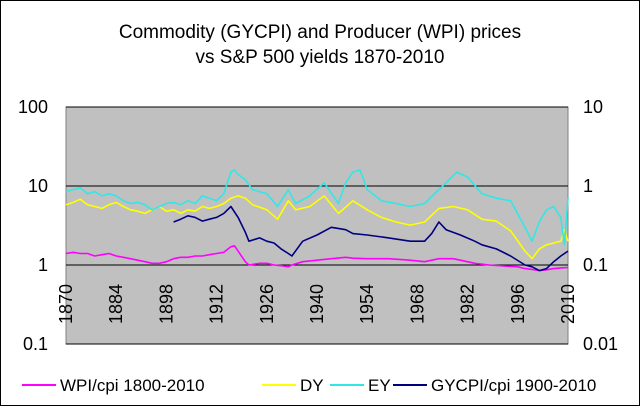 Image resolution: width=640 pixels, height=406 pixels. Describe the element at coordinates (312, 385) in the screenshot. I see `legend-label-dy: DY` at that location.